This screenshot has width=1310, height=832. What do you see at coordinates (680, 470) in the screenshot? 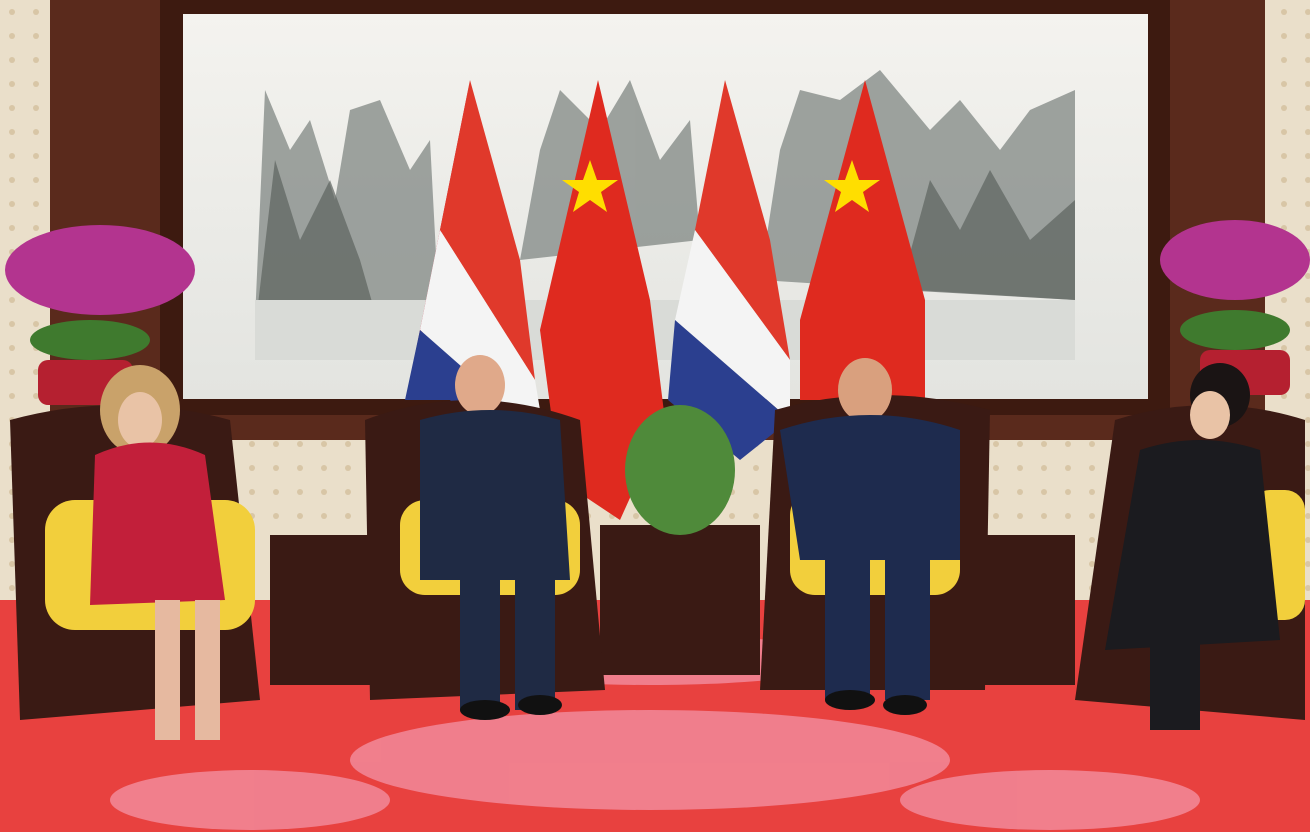
I see `flower-arrangement` at bounding box center [680, 470].